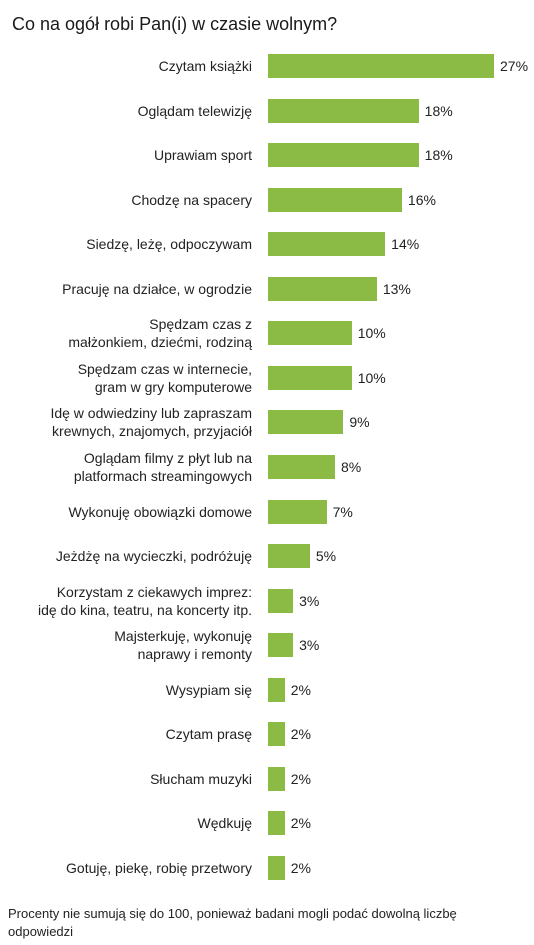  Describe the element at coordinates (224, 823) in the screenshot. I see `category-label: Wędkuję` at that location.